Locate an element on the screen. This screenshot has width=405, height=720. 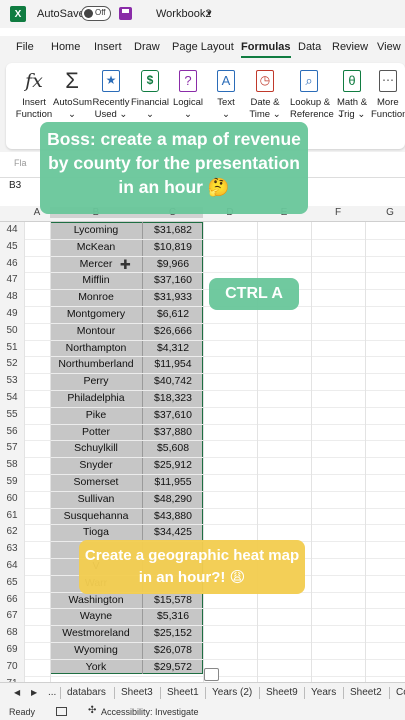
row-header: 55 is located at coordinates (12, 415).